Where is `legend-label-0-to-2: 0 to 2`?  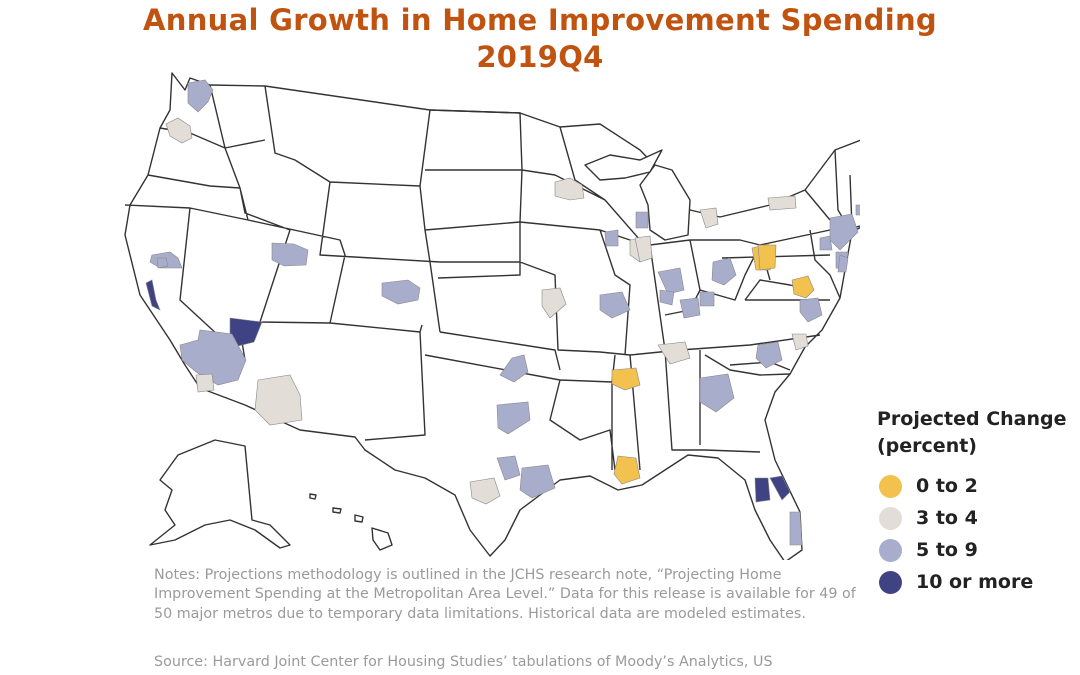 legend-label-0-to-2: 0 to 2 is located at coordinates (947, 486).